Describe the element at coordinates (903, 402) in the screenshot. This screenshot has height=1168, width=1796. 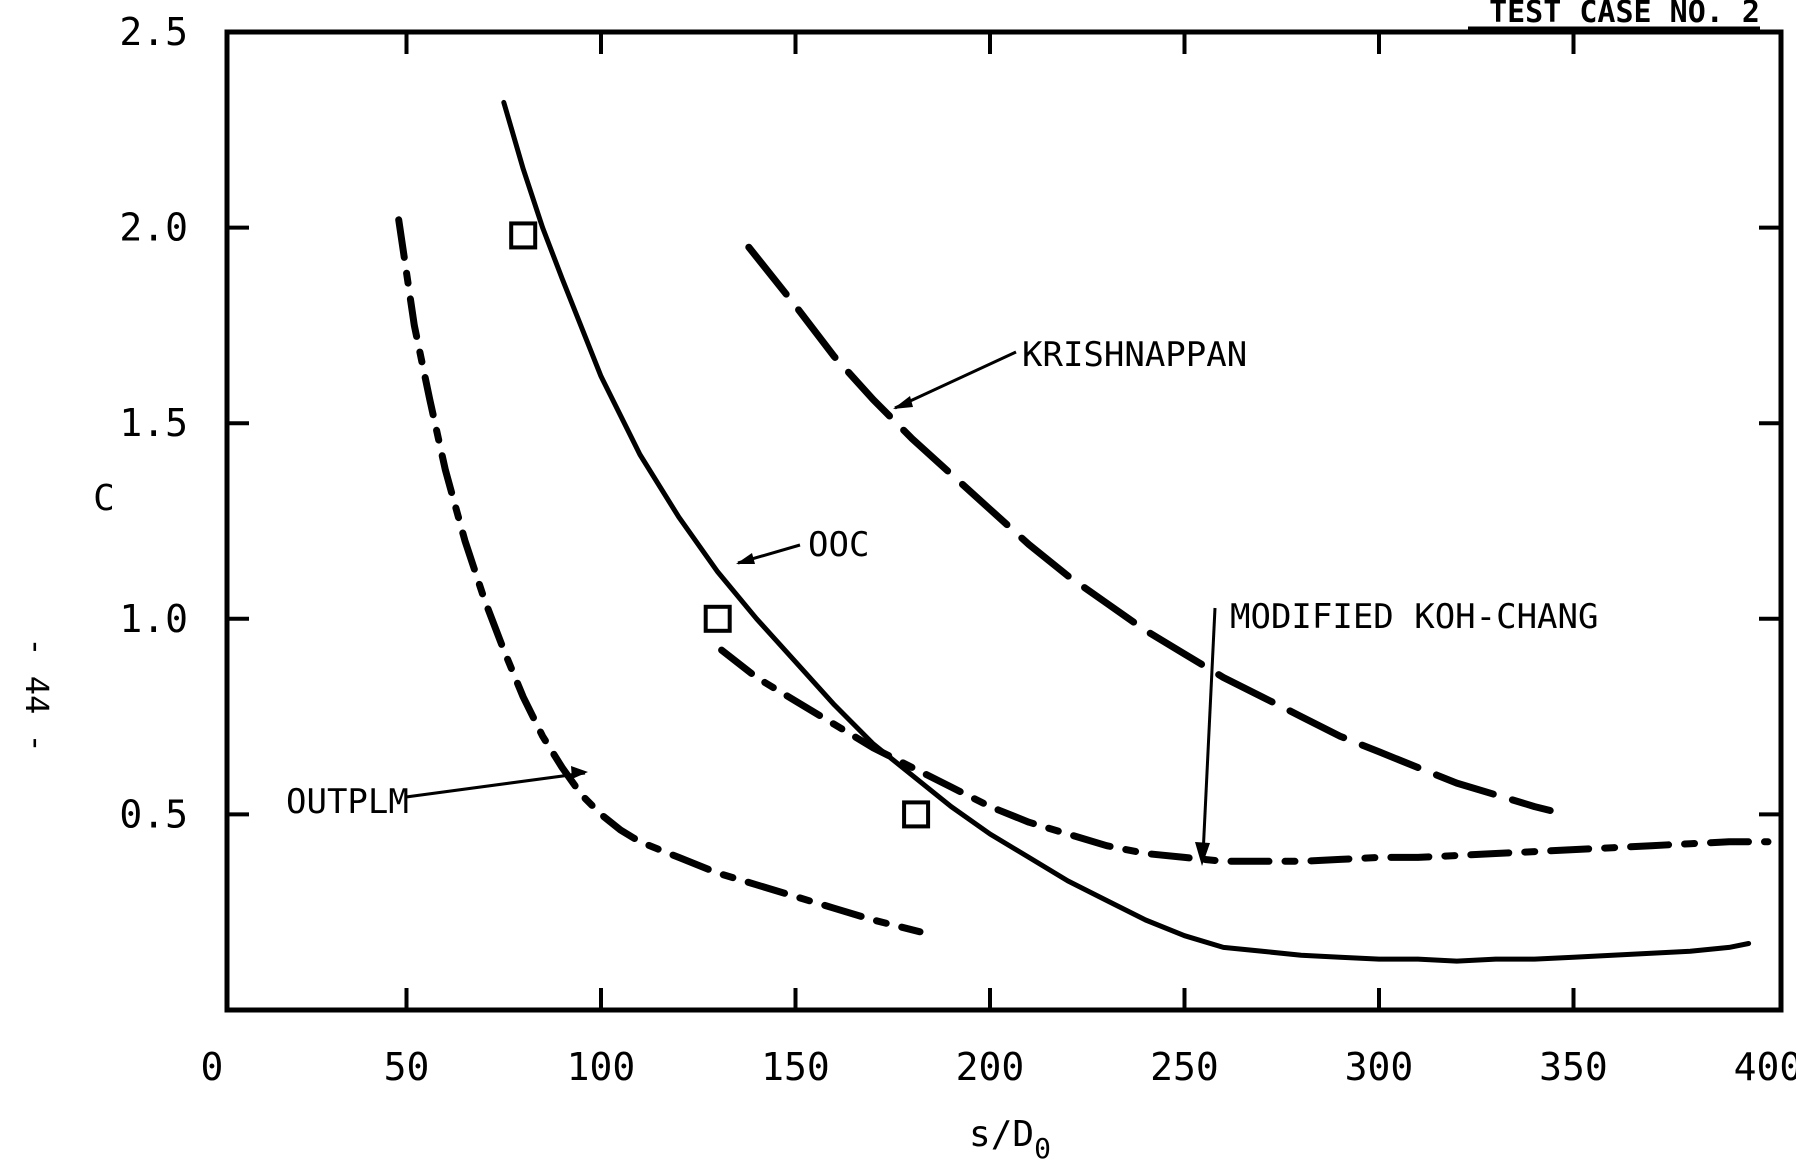
I see `annotation-krishnappan-arrowhead` at that location.